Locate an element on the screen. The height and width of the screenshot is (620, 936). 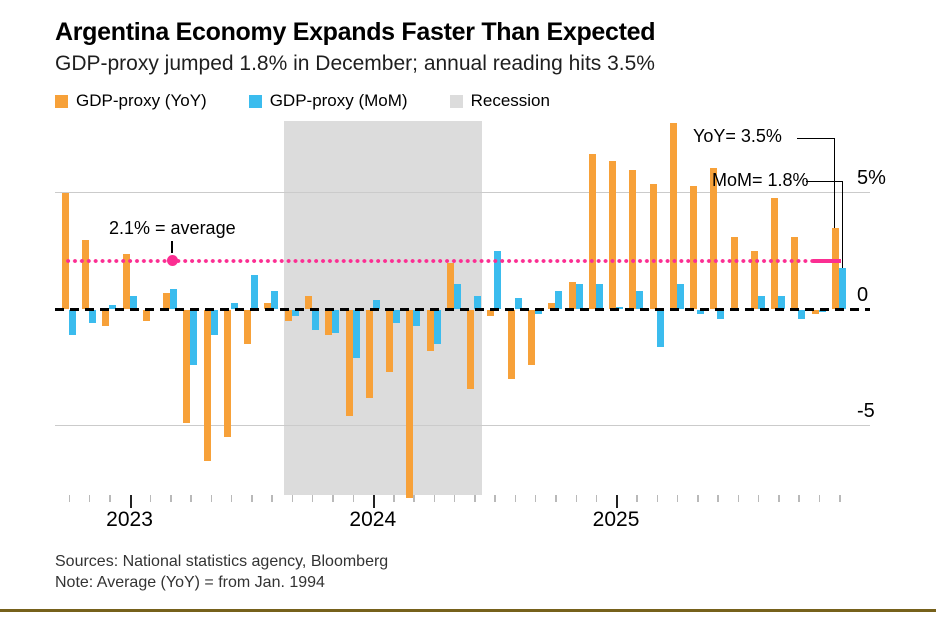
note-text: Note: Average (YoY) = from Jan. 1994 is located at coordinates (190, 582).